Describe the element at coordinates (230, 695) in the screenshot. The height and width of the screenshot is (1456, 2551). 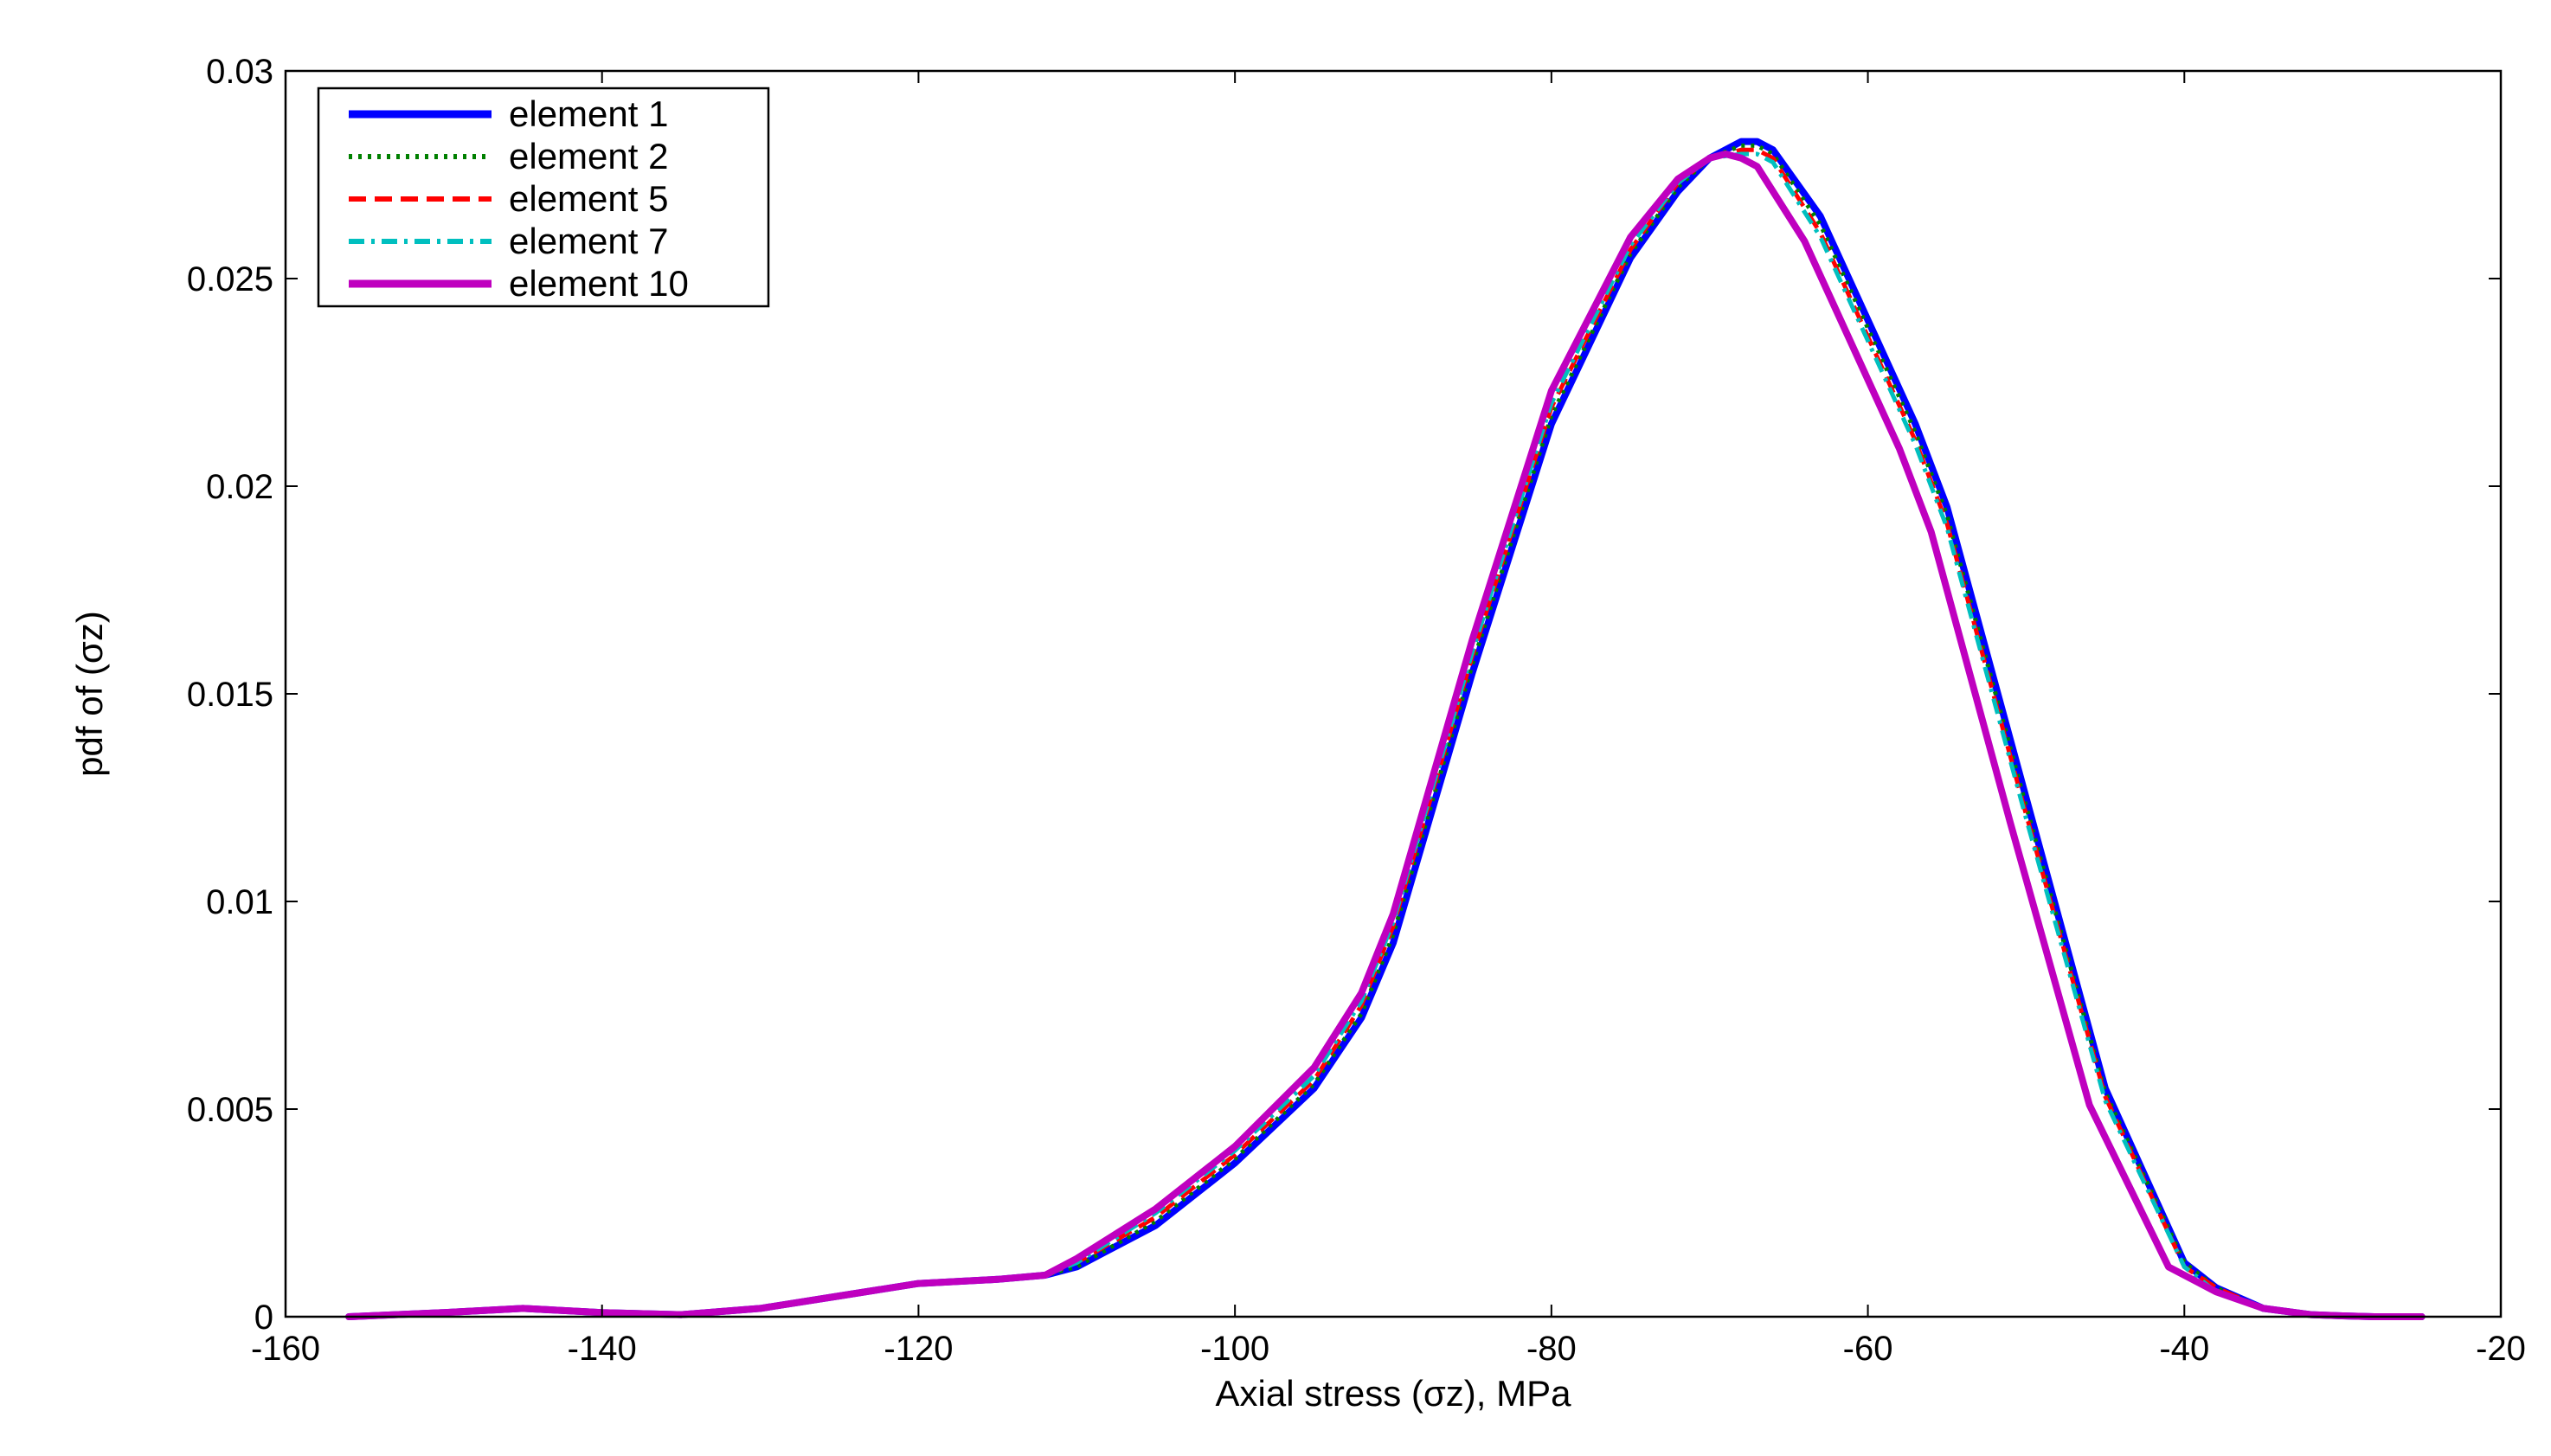
I see `y-tick-label: 0.015` at that location.